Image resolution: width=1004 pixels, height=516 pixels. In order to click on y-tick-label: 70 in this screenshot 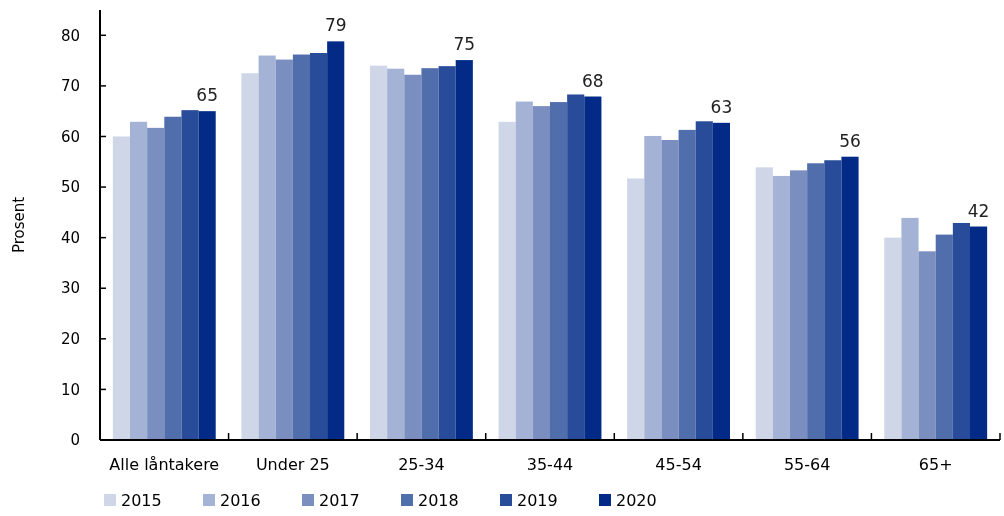, I will do `click(70, 86)`.